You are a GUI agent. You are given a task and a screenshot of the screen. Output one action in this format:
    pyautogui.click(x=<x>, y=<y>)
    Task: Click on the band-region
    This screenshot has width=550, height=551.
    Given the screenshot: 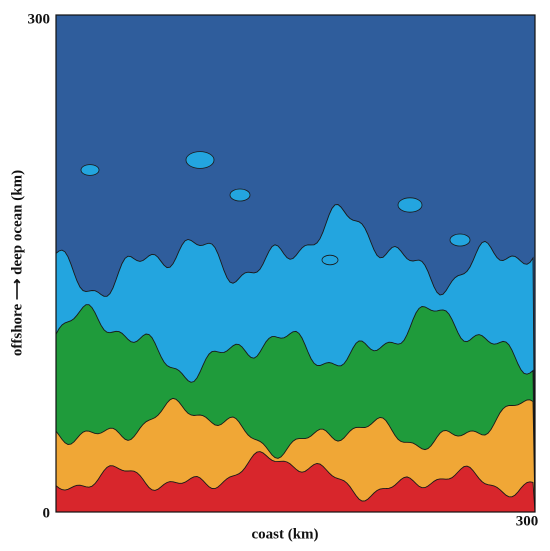 What is the action you would take?
    pyautogui.click(x=295, y=482)
    